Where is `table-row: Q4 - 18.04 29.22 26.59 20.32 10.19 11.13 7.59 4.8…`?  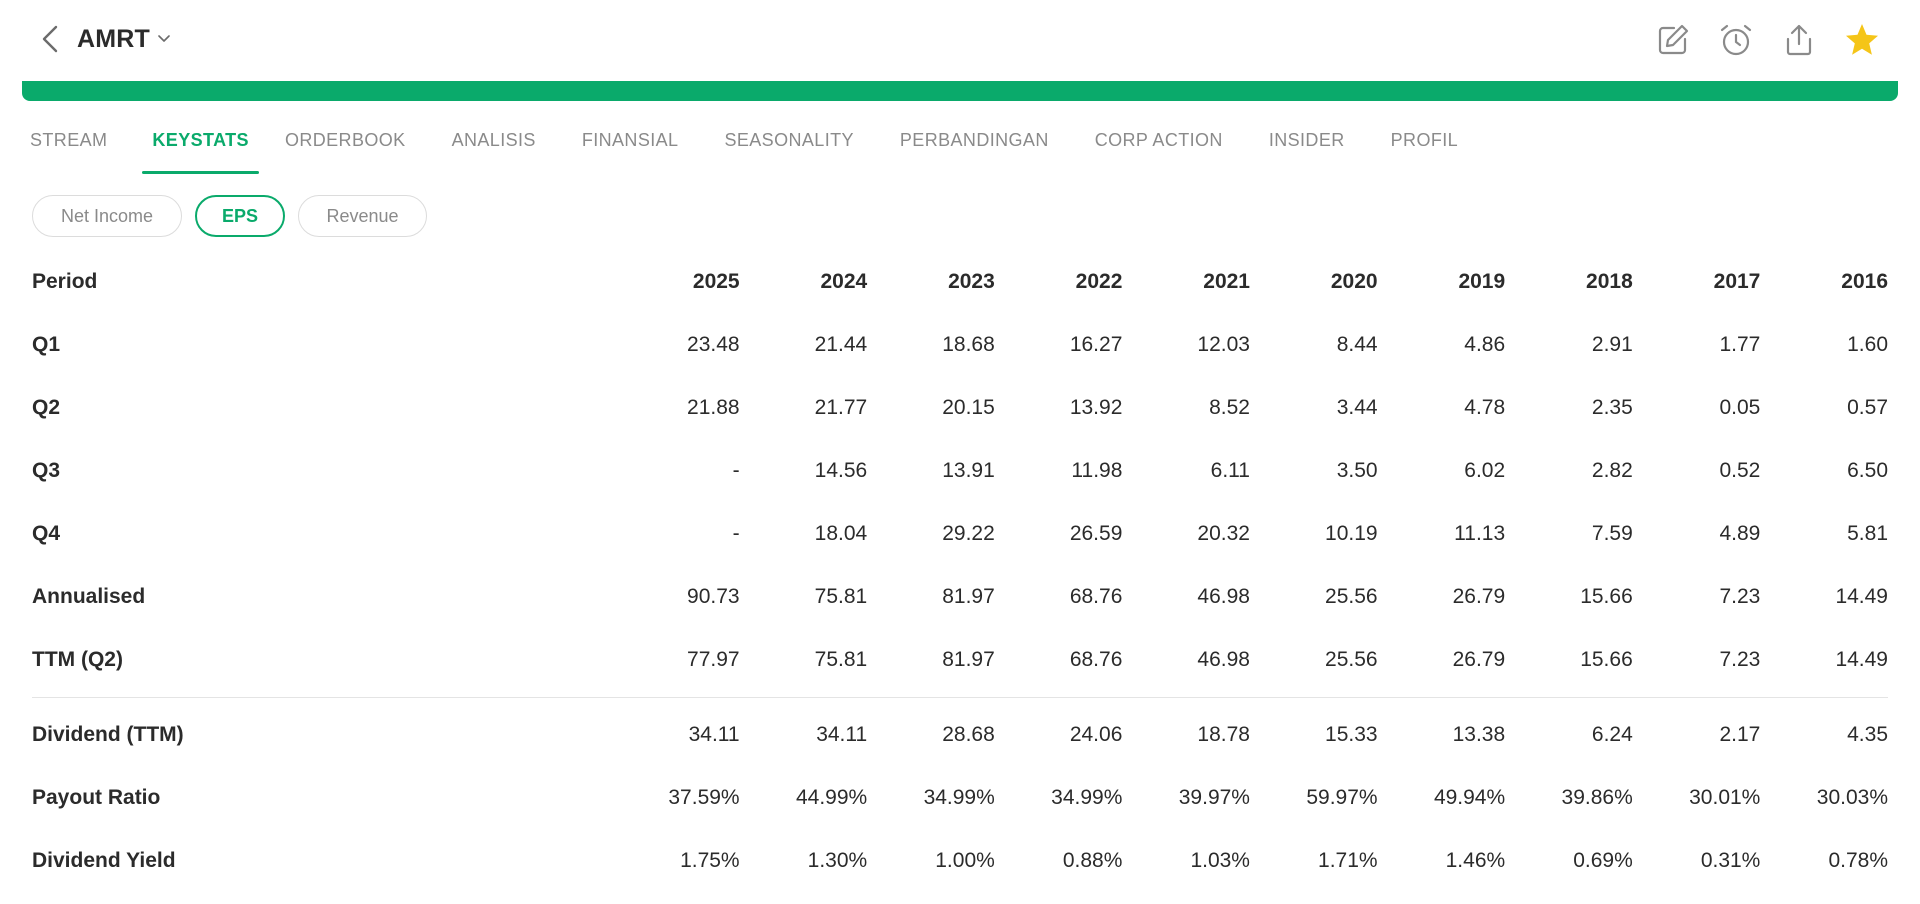
table-row: Q4 - 18.04 29.22 26.59 20.32 10.19 11.13 7.59 4.8… is located at coordinates (960, 533).